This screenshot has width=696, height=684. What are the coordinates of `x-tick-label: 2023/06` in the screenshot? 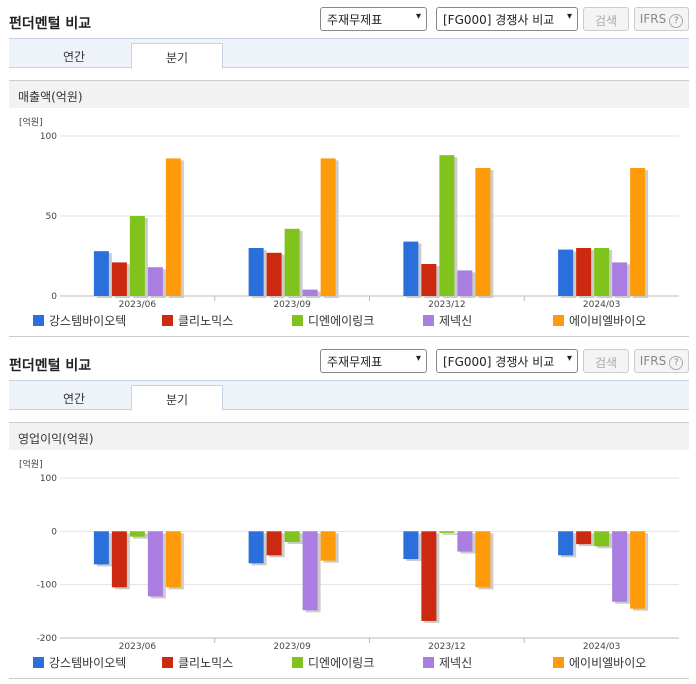 It's located at (138, 646).